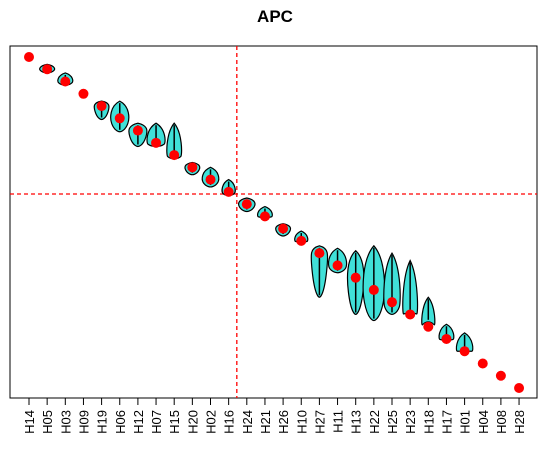 The image size is (550, 470). What do you see at coordinates (137, 130) in the screenshot?
I see `median-point-H12` at bounding box center [137, 130].